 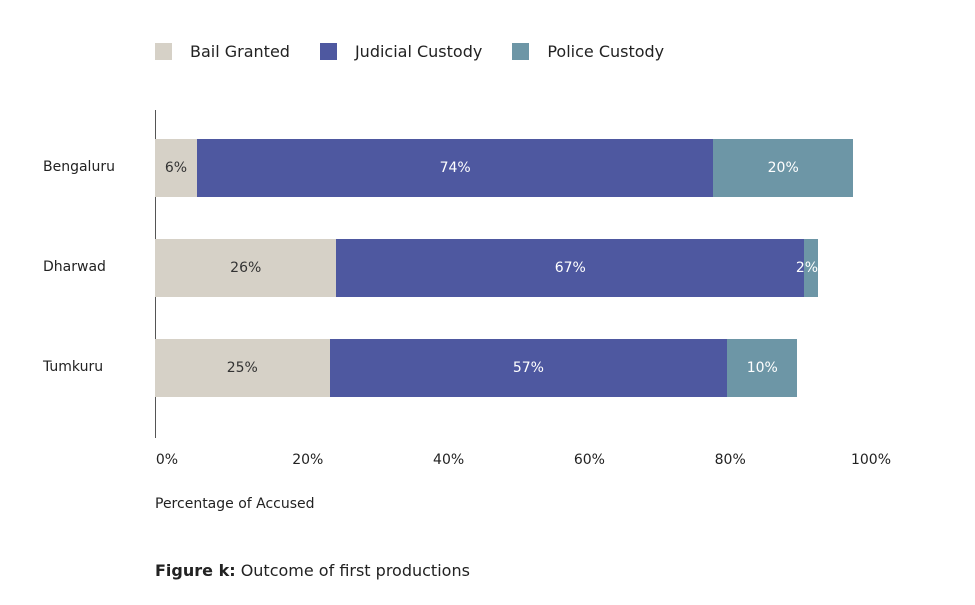 I want to click on data-label: 6%, so click(x=176, y=168).